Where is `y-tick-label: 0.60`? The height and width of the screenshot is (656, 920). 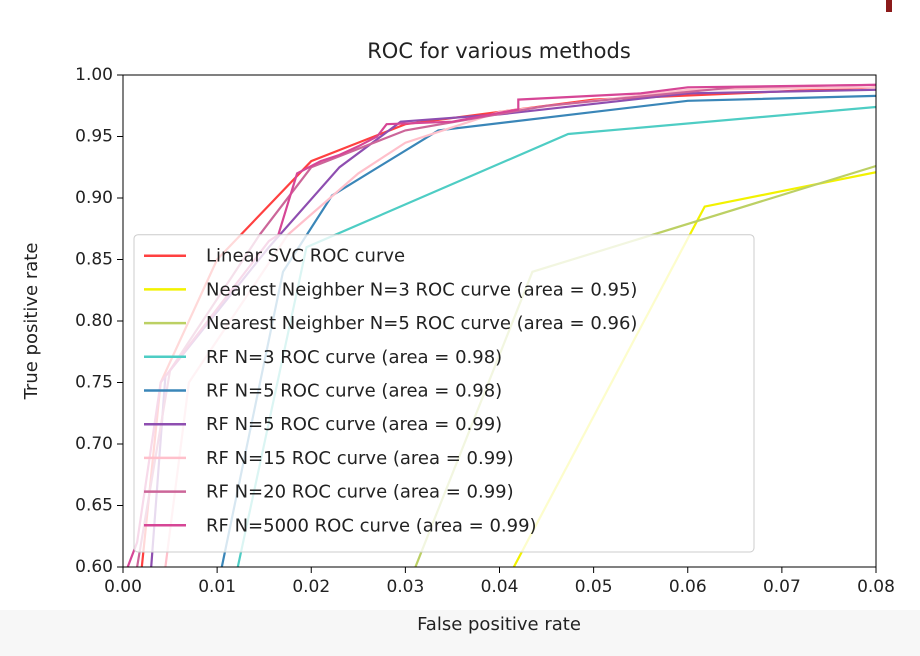
y-tick-label: 0.60 is located at coordinates (94, 567).